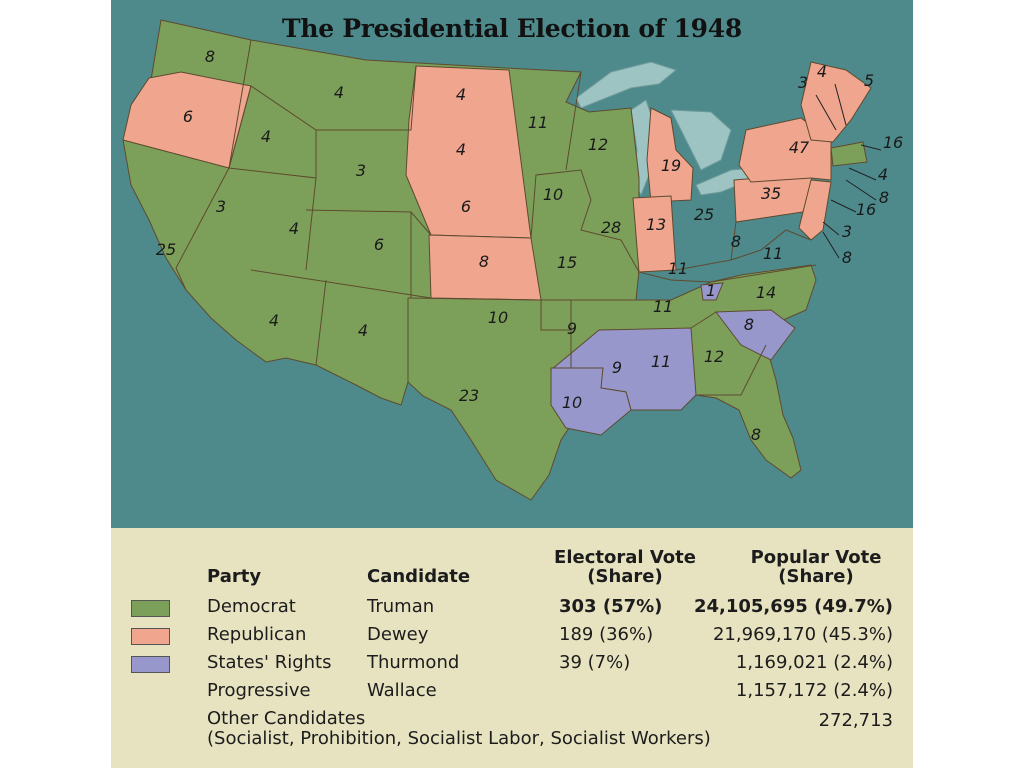 The width and height of the screenshot is (1024, 768). I want to click on electoral-votes-ia: 10, so click(553, 194).